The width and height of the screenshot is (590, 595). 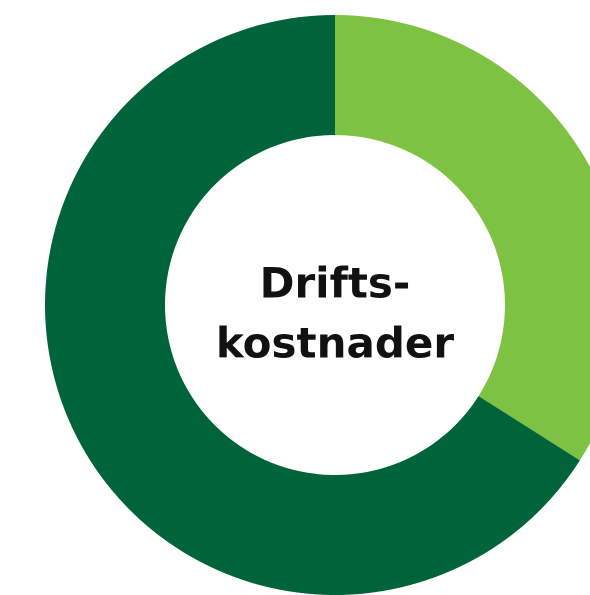 I want to click on center-label: kostnader, so click(x=335, y=343).